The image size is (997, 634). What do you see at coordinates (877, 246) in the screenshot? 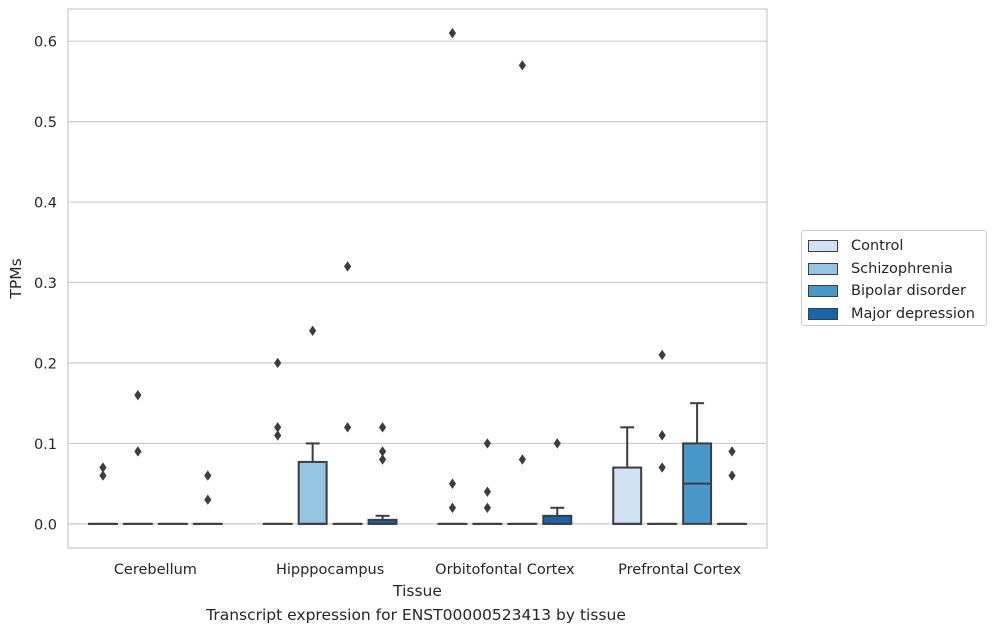
I see `legend-label-control: Control` at bounding box center [877, 246].